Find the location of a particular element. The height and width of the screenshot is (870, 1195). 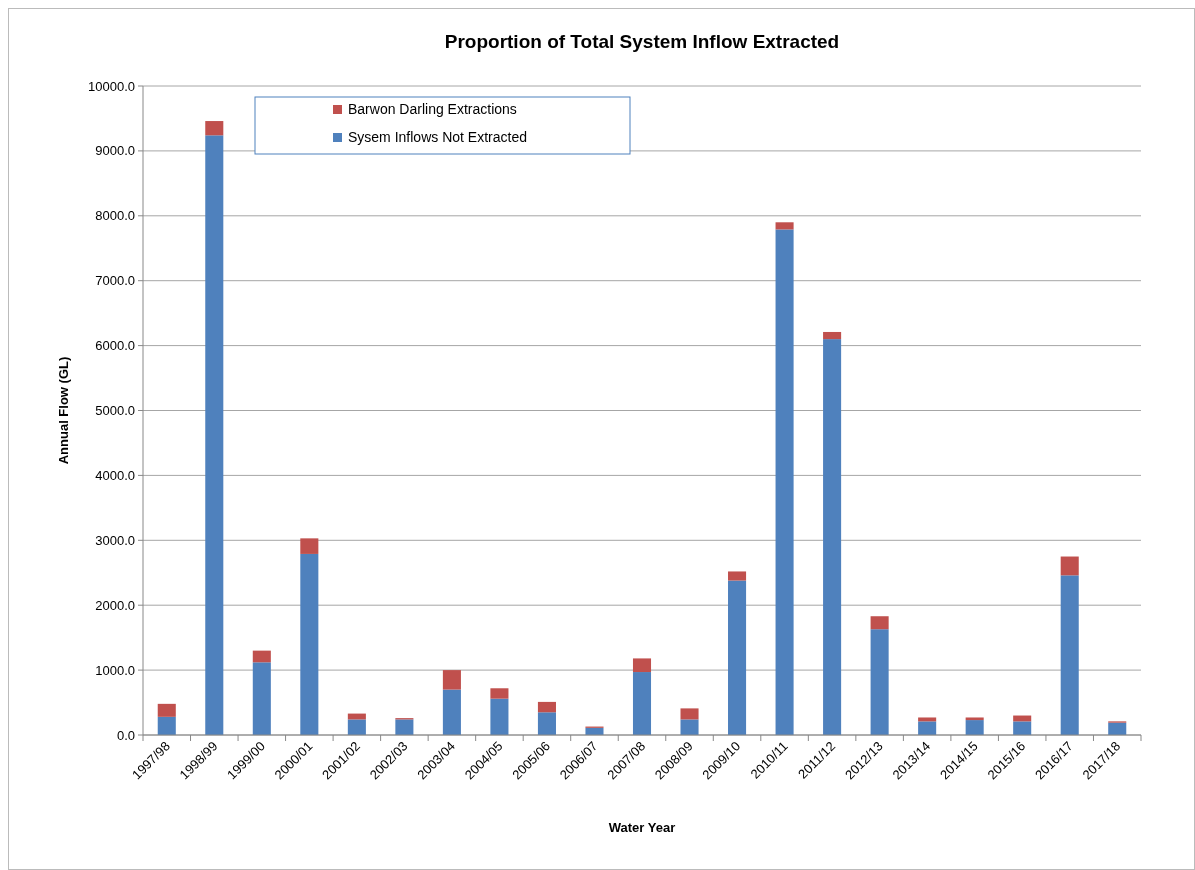

legend-label: Sysem Inflows Not Extracted is located at coordinates (437, 136).